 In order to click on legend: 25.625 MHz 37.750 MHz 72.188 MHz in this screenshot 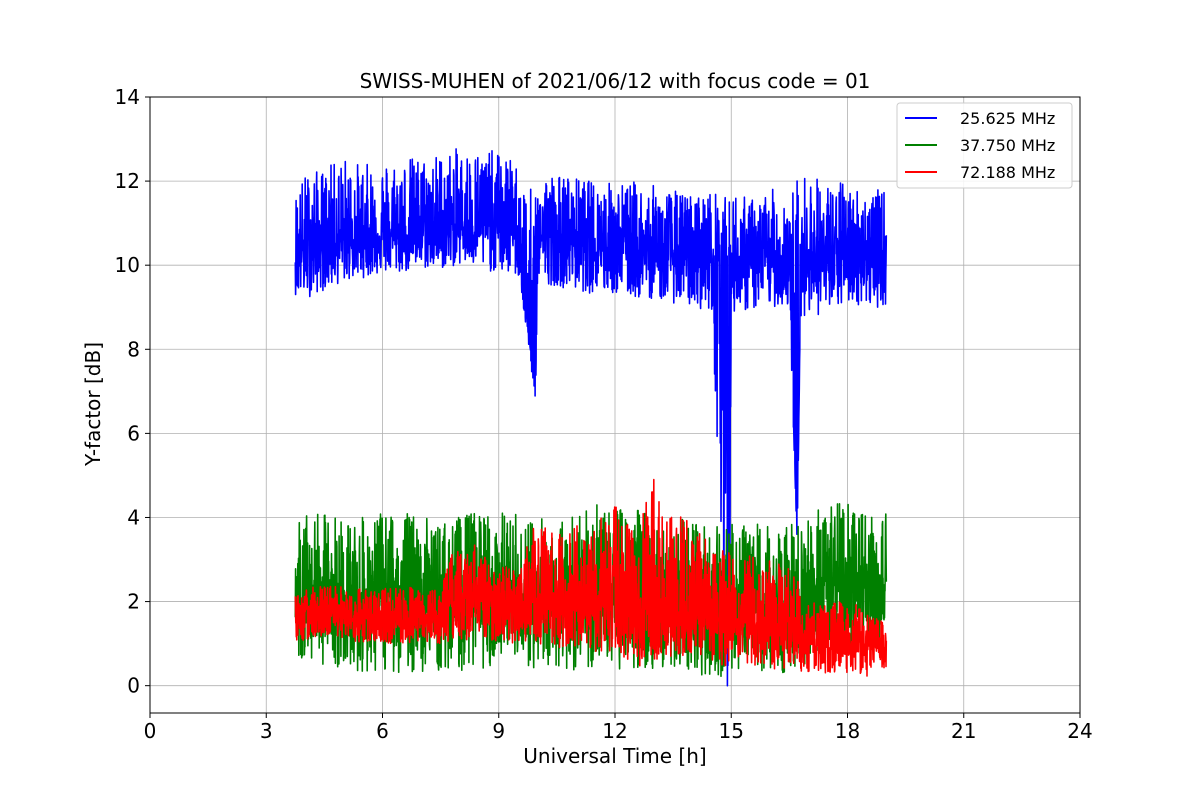, I will do `click(984, 145)`.